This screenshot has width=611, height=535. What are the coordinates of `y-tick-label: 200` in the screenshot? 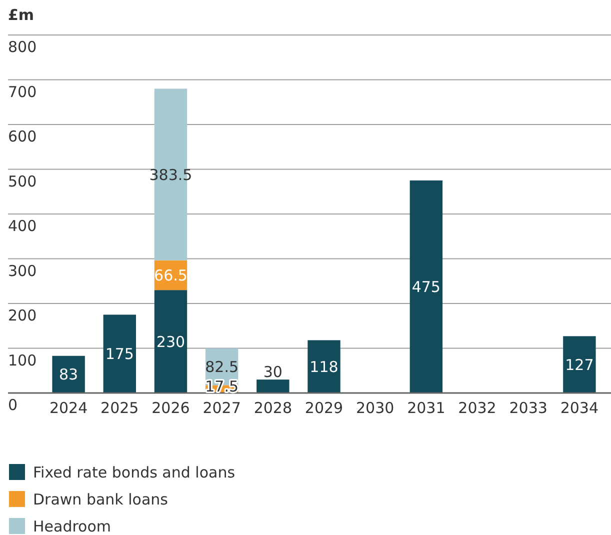 It's located at (22, 315).